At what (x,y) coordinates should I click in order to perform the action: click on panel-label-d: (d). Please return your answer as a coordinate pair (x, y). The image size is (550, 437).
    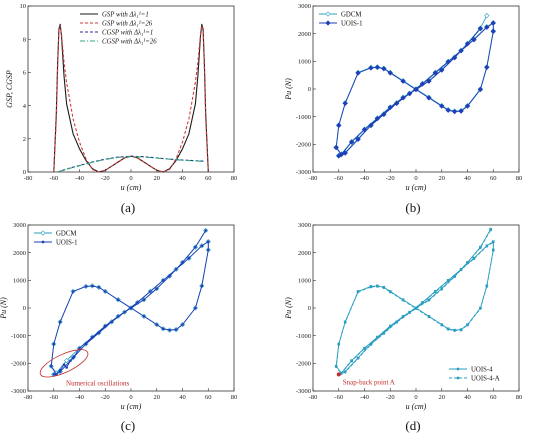
    Looking at the image, I should click on (412, 425).